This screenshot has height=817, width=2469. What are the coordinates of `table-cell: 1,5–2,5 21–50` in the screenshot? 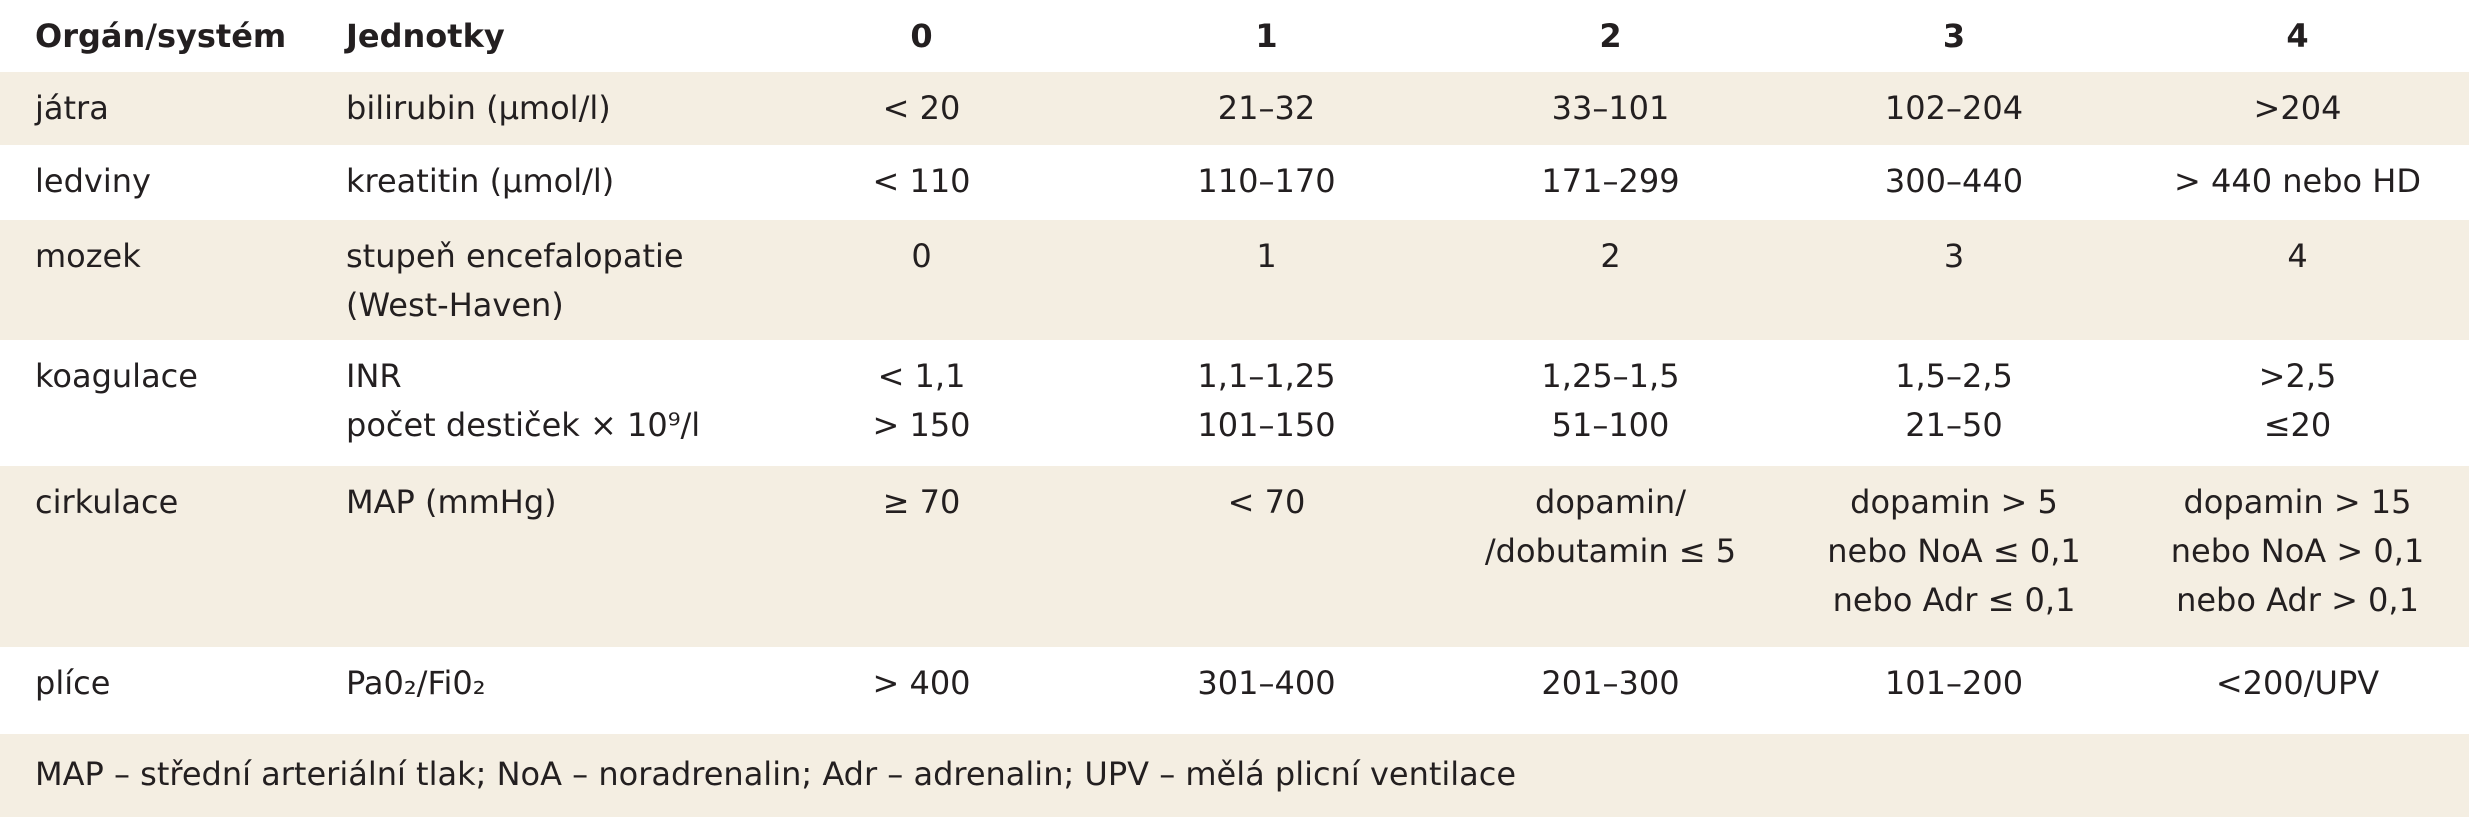 It's located at (1954, 403).